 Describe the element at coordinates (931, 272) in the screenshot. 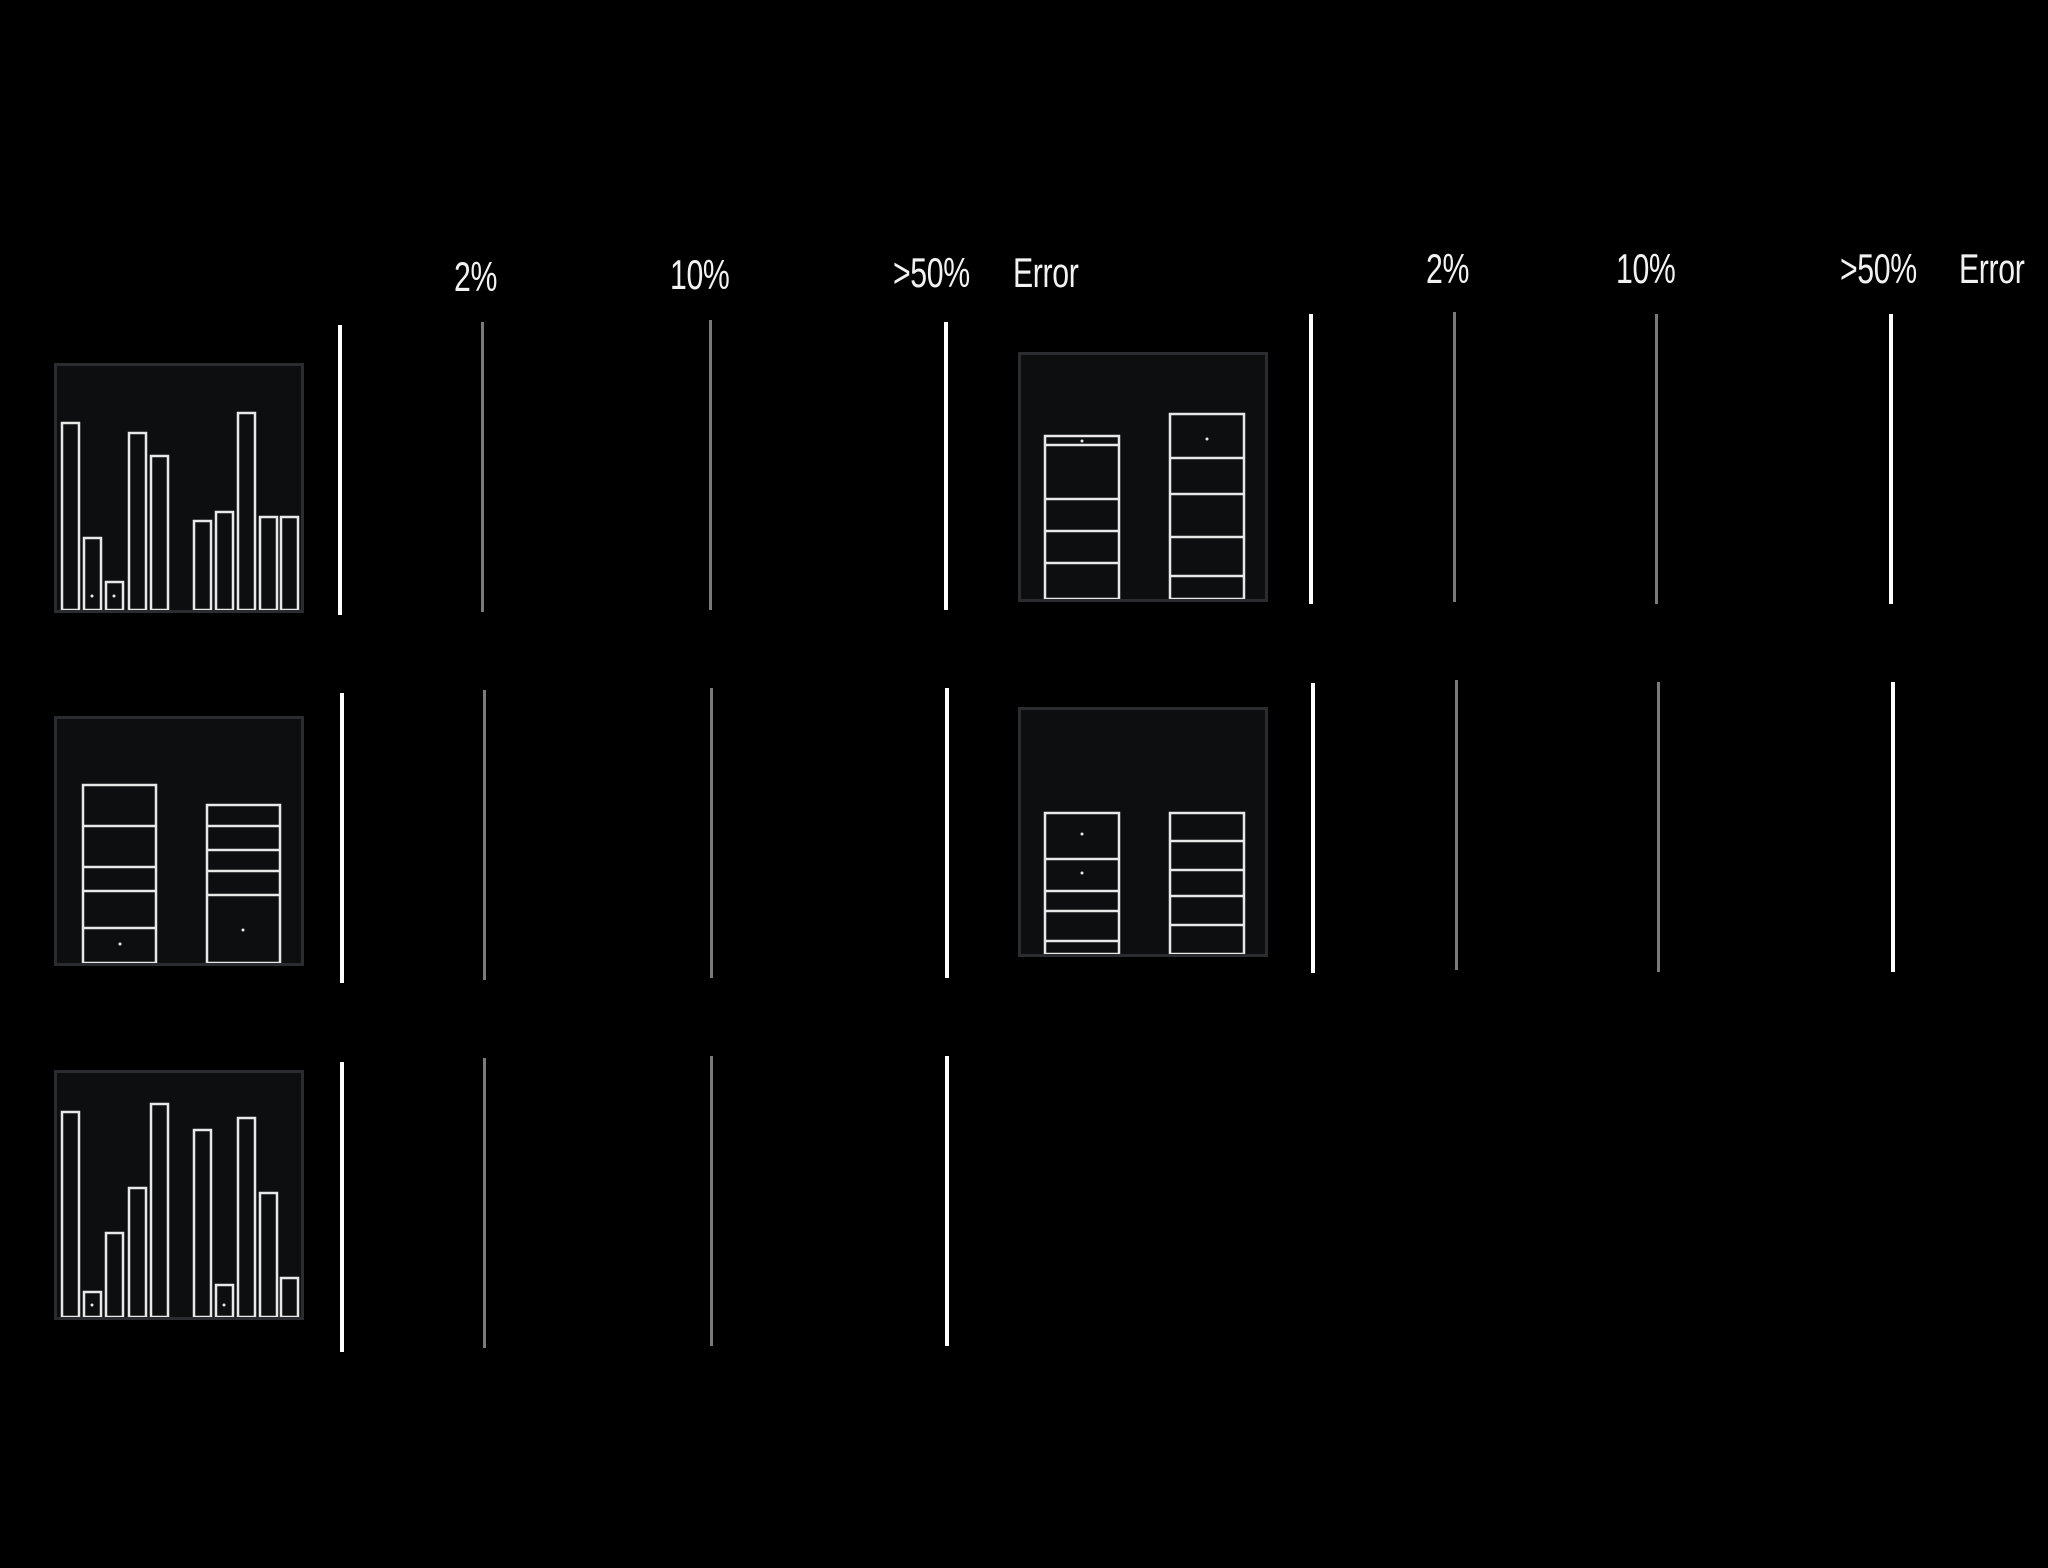

I see `left-header-50pct: >50%` at that location.